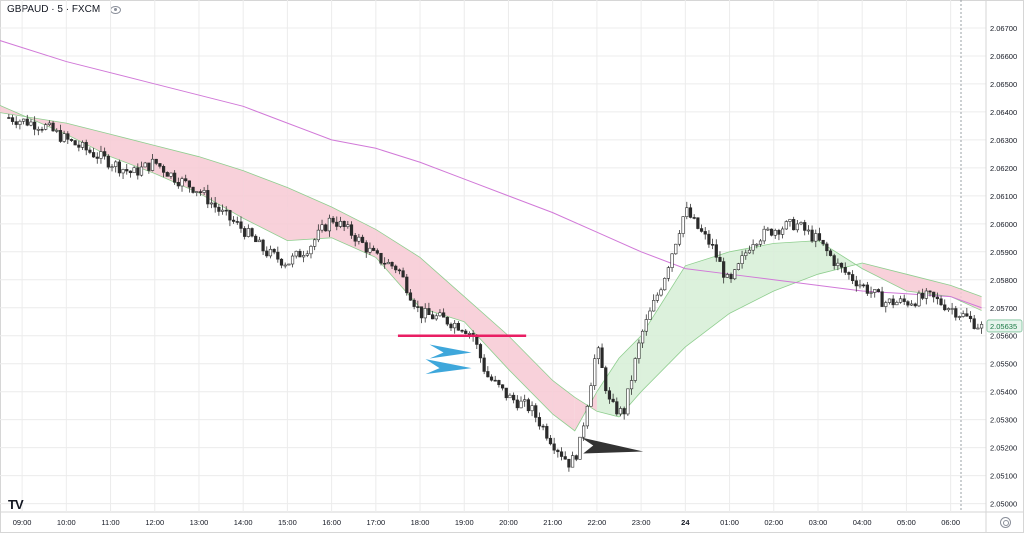  What do you see at coordinates (448, 367) in the screenshot?
I see `blue-arrow` at bounding box center [448, 367].